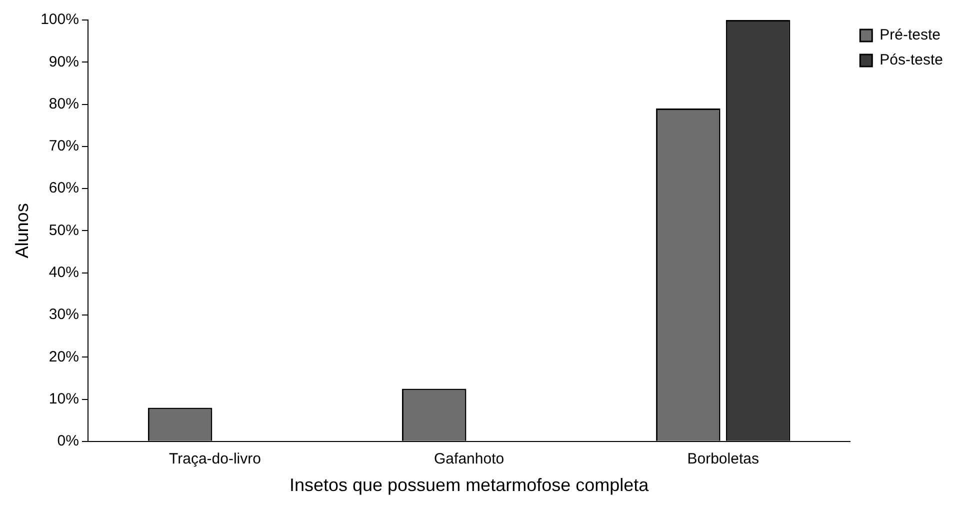  I want to click on y-tick-label: 80%, so click(63, 103).